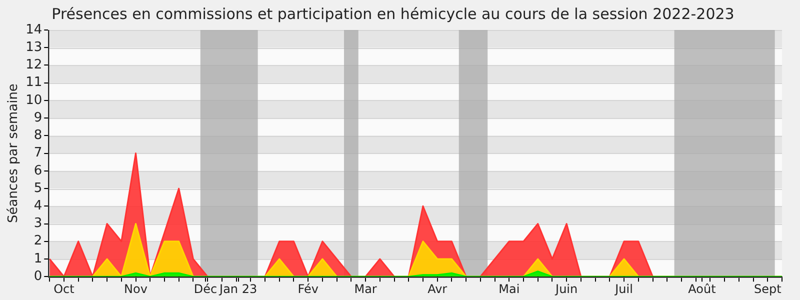 The image size is (800, 300). Describe the element at coordinates (38, 241) in the screenshot. I see `y-tick-label: 2` at that location.